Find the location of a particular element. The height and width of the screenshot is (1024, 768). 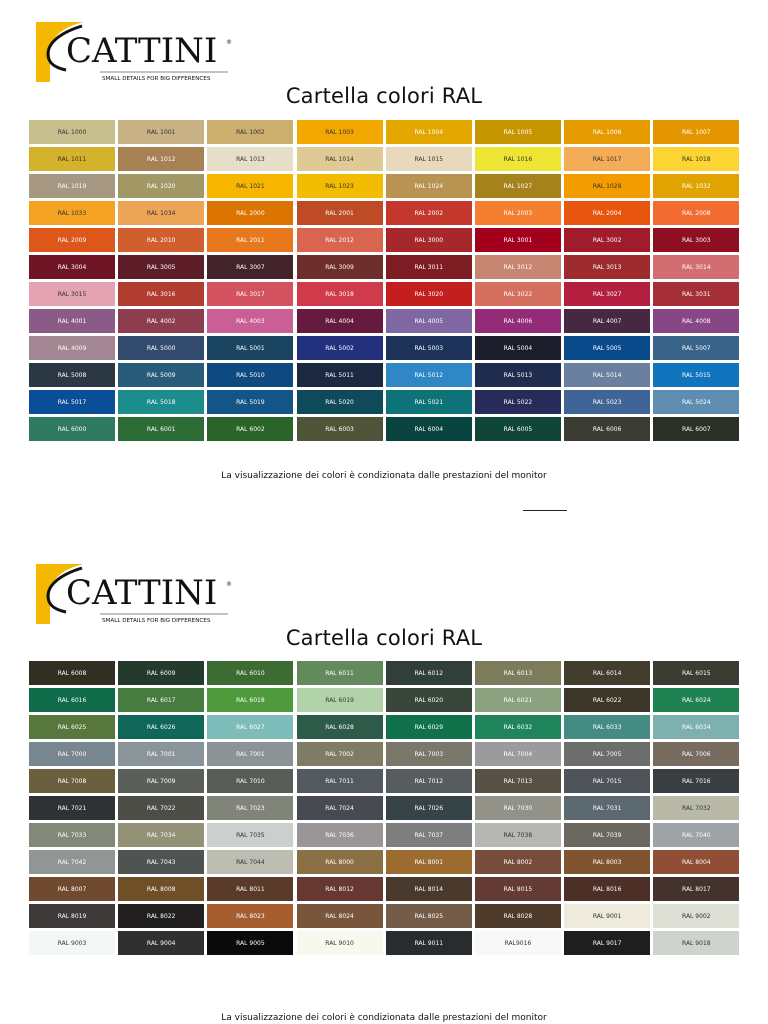

ral-swatch: RAL 7006 is located at coordinates (696, 754).